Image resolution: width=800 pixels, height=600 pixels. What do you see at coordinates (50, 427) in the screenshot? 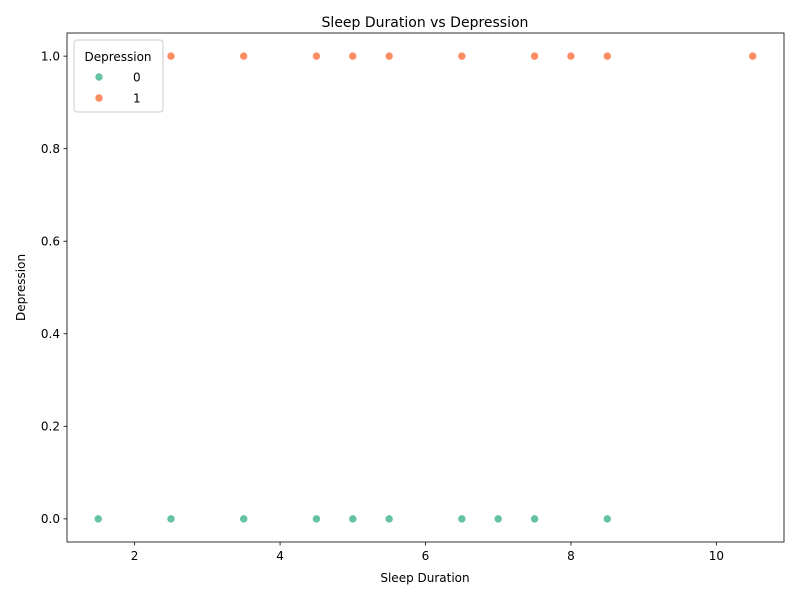
I see `y-tick-label: 0.2` at bounding box center [50, 427].